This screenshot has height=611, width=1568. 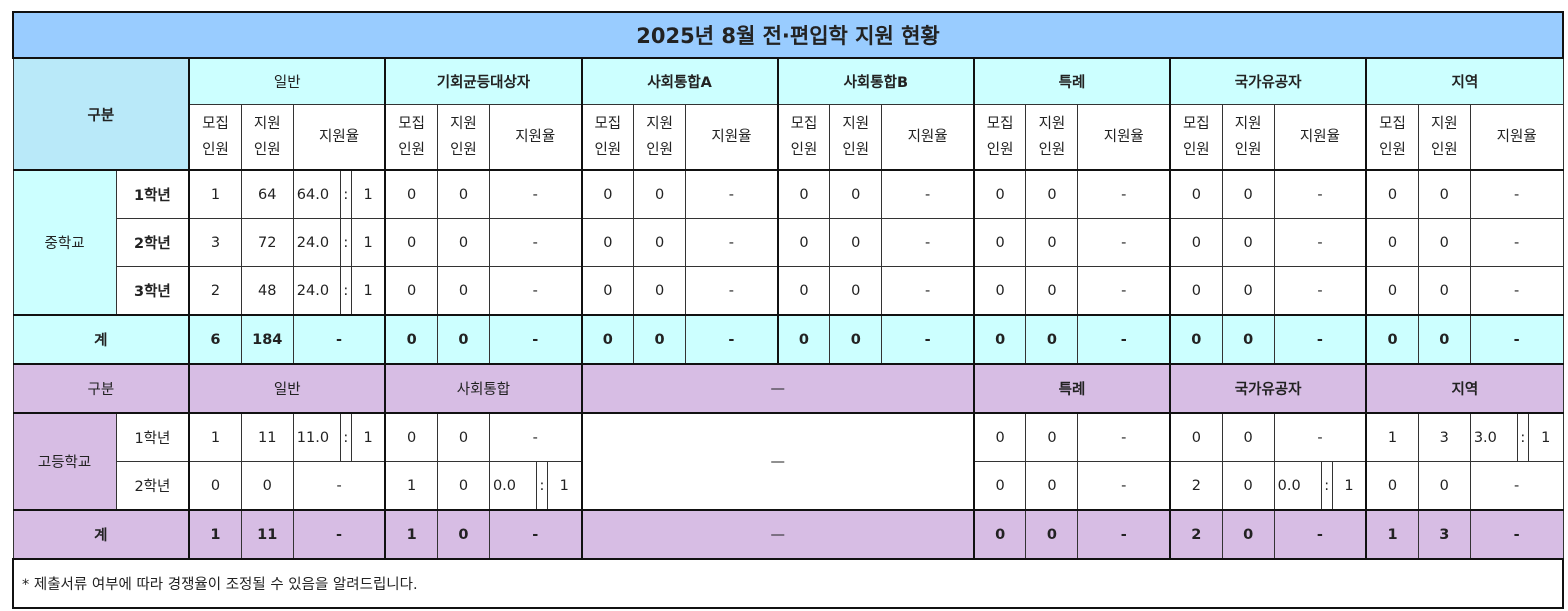 What do you see at coordinates (875, 81) in the screenshot?
I see `group-header: 사회통합B` at bounding box center [875, 81].